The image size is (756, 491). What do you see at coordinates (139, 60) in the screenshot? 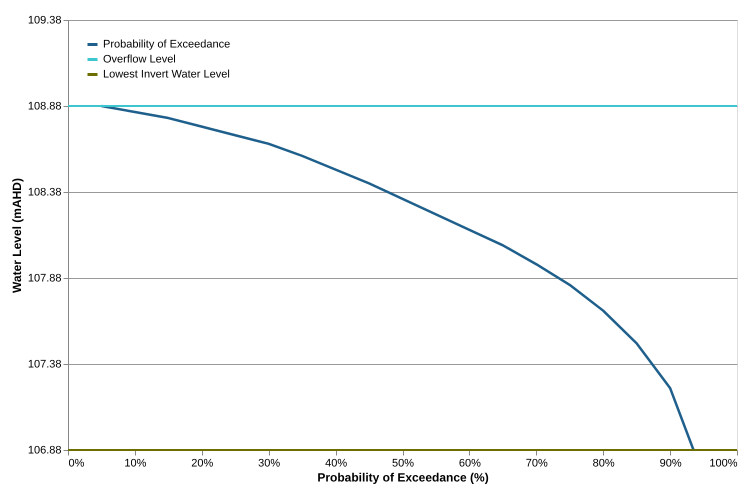
I see `legend-label: Overflow Level` at bounding box center [139, 60].